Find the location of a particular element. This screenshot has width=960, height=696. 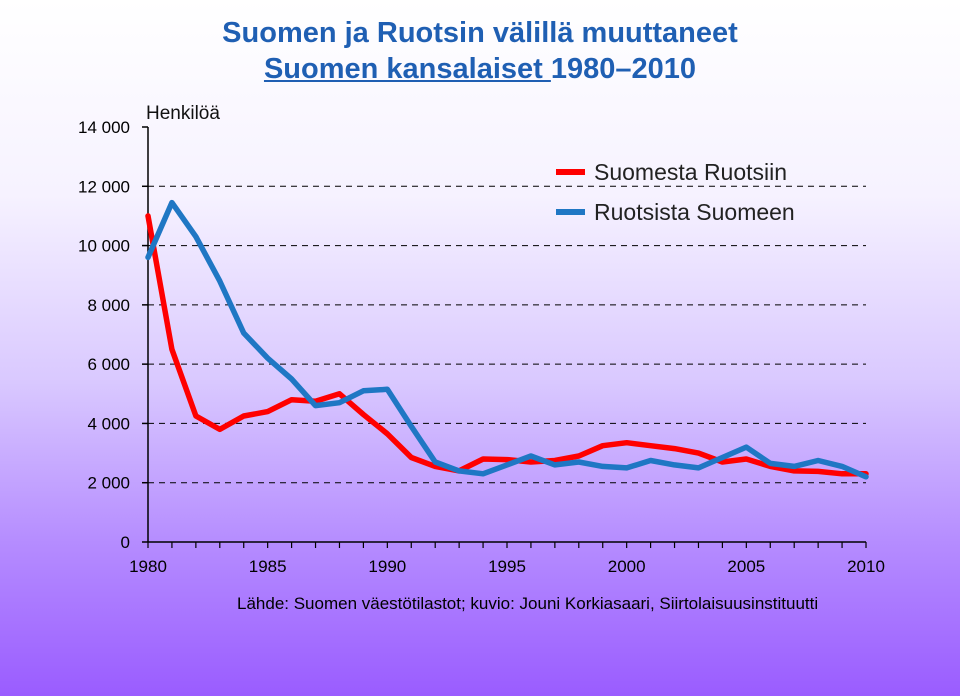

x-tick-label-2000: 2000 is located at coordinates (627, 566).